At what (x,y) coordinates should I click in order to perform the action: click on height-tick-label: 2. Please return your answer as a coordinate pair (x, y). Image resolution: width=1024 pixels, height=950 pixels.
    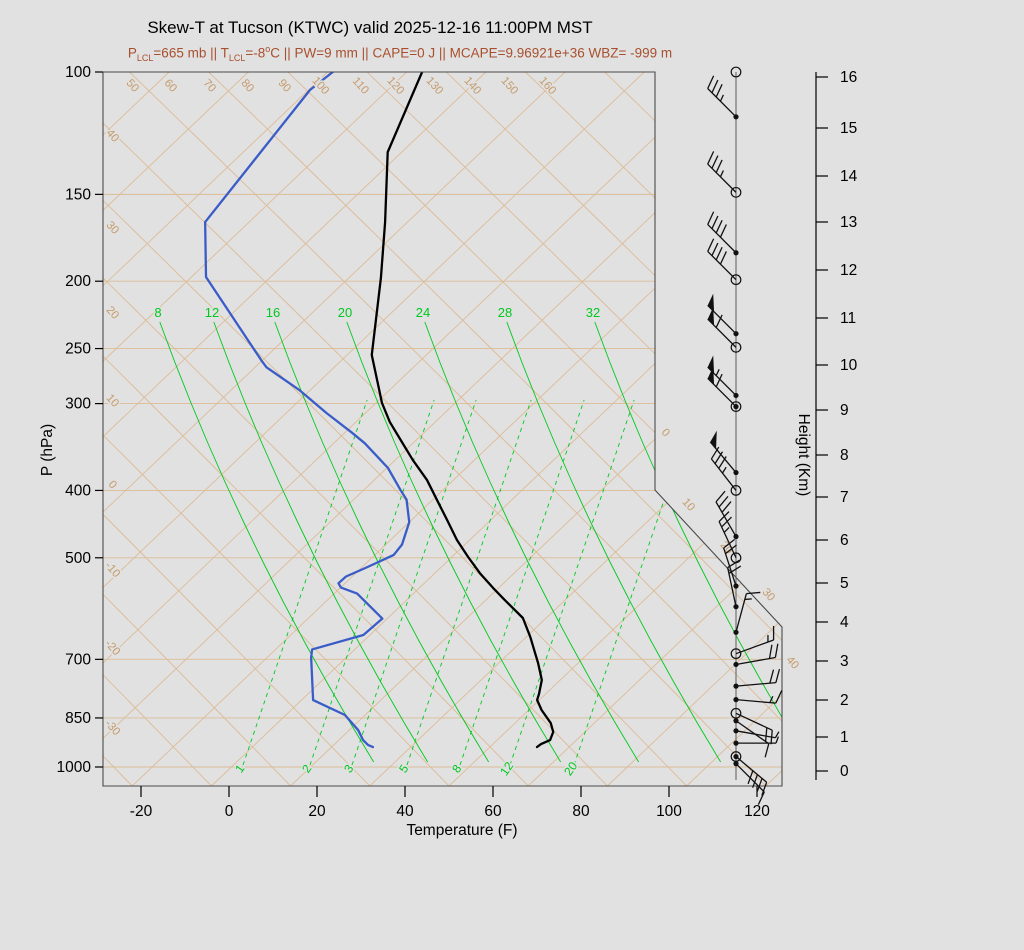
    Looking at the image, I should click on (844, 700).